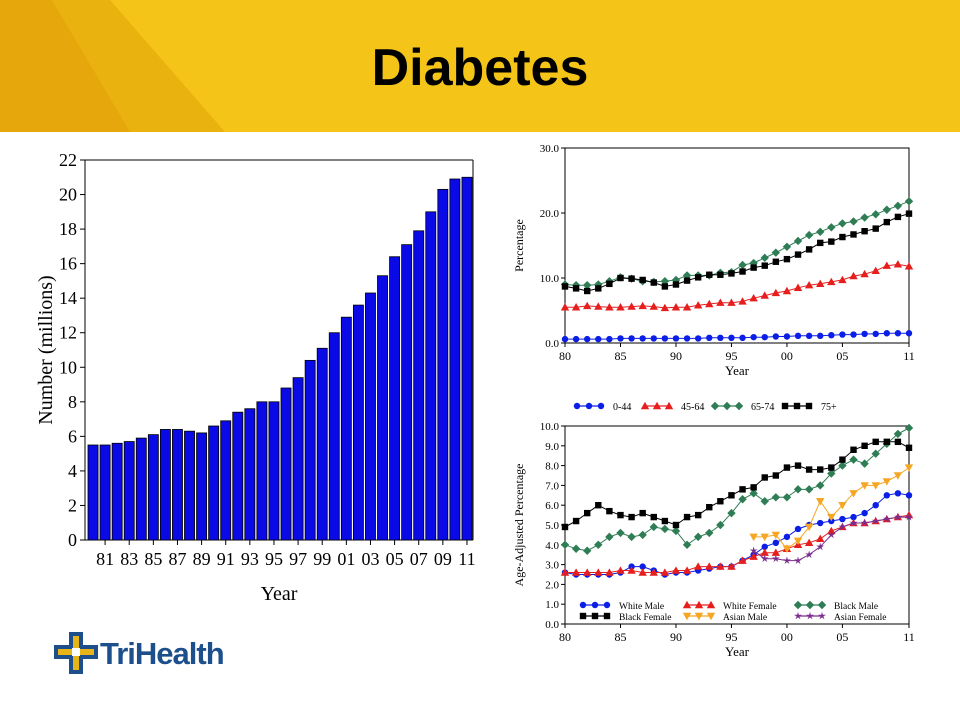 This screenshot has width=960, height=720. What do you see at coordinates (856, 607) in the screenshot?
I see `legend-label: Black Male` at bounding box center [856, 607].